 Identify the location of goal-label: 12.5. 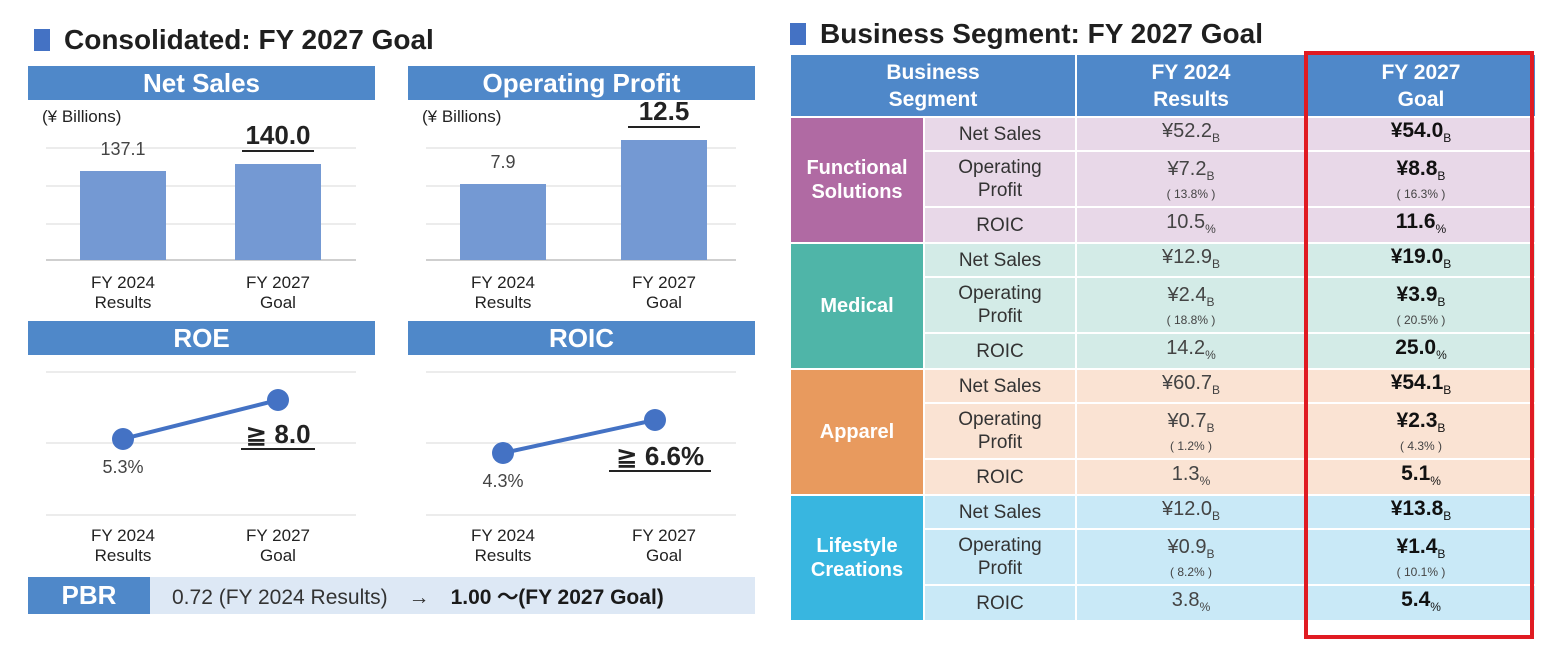
(664, 111).